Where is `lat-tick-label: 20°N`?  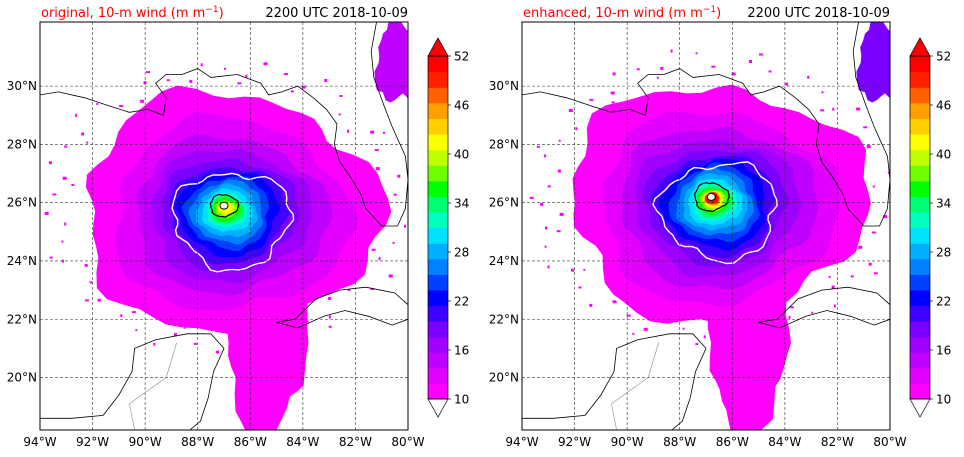
lat-tick-label: 20°N is located at coordinates (22, 378).